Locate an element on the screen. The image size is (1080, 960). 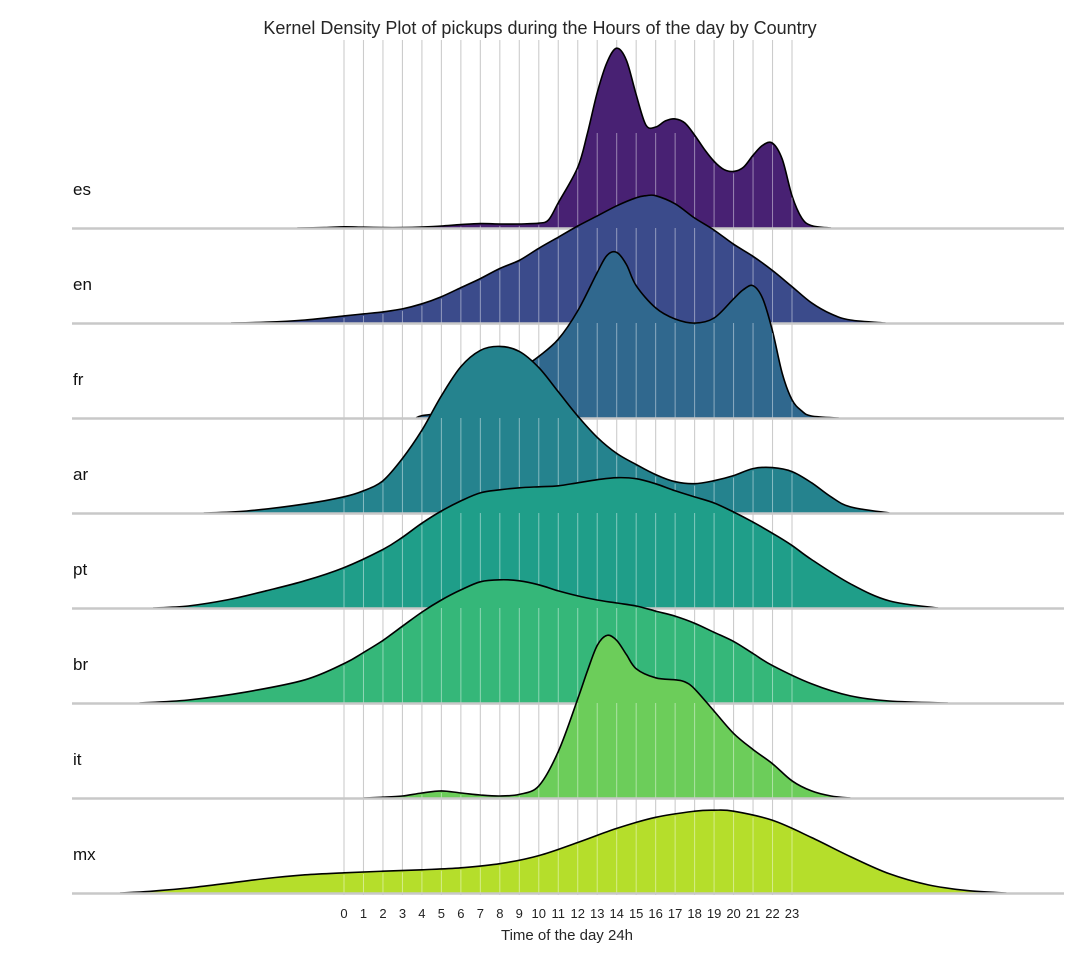
ridge-outline-pt is located at coordinates (546, 542).